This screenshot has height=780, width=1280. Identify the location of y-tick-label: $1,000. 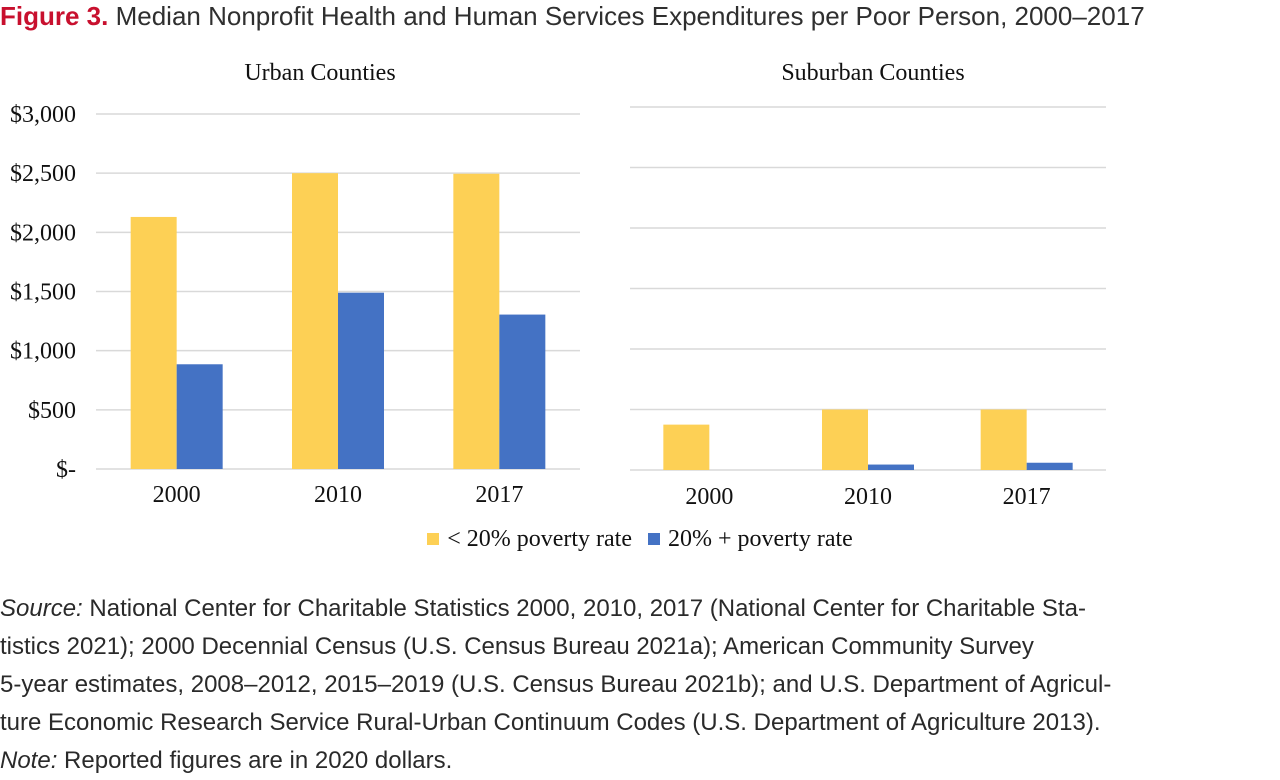
(43, 352).